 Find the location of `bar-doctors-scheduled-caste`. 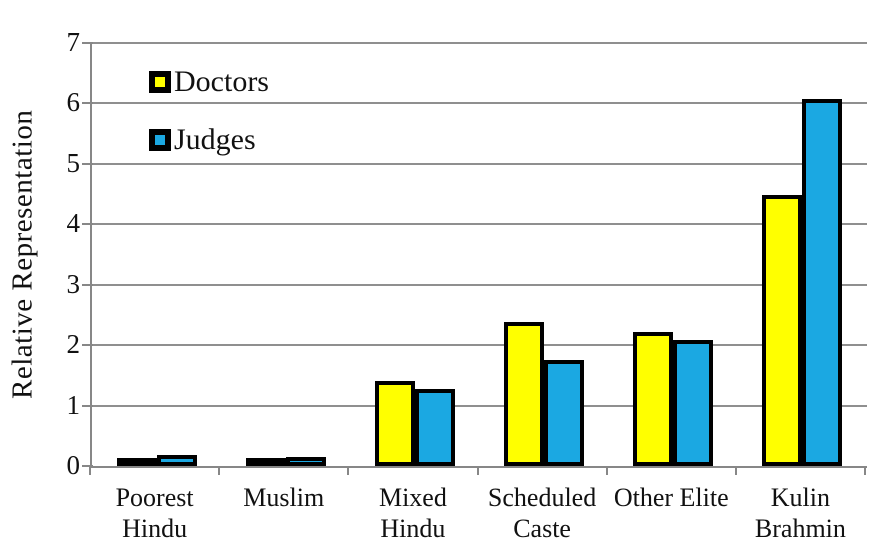

bar-doctors-scheduled-caste is located at coordinates (524, 394).